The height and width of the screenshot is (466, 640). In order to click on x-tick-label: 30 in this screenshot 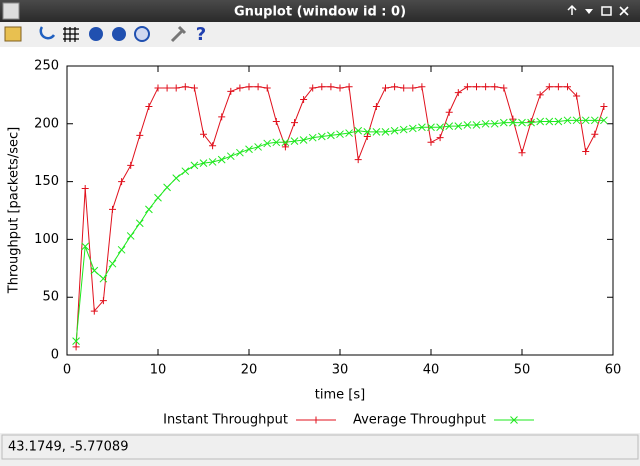, I will do `click(340, 370)`.